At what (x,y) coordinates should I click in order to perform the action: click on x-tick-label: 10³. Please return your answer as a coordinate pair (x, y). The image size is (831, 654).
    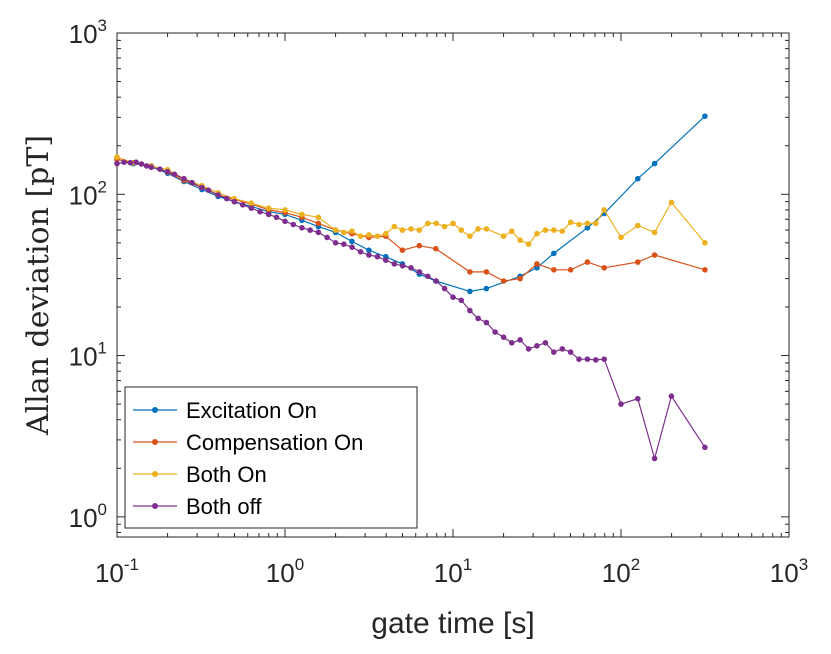
    Looking at the image, I should click on (789, 571).